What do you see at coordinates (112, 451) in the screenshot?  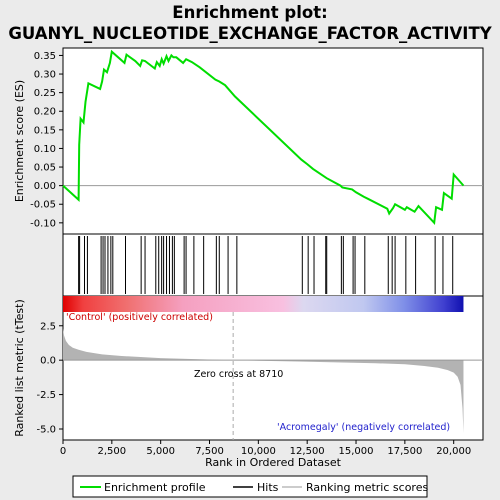 I see `x-tick-label: 2,500` at bounding box center [112, 451].